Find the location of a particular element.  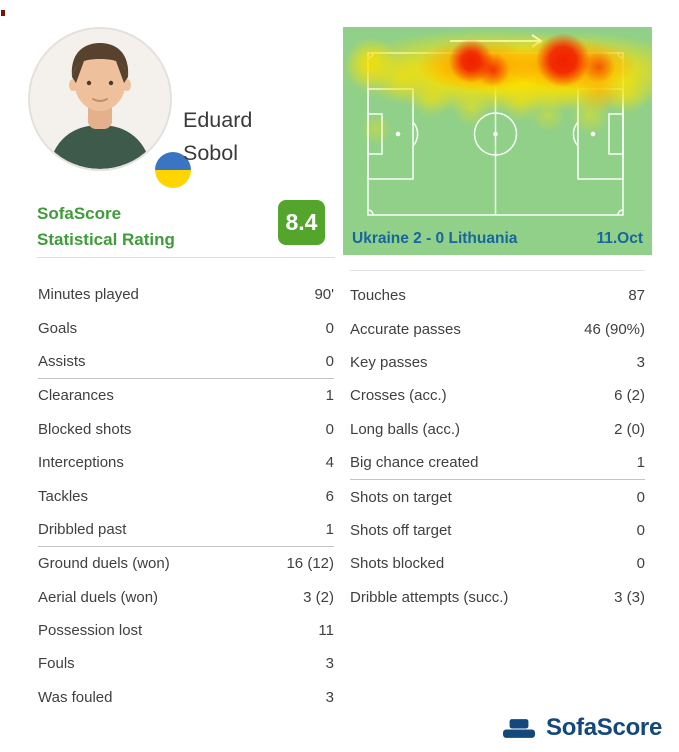

sofa-icon is located at coordinates (519, 728).